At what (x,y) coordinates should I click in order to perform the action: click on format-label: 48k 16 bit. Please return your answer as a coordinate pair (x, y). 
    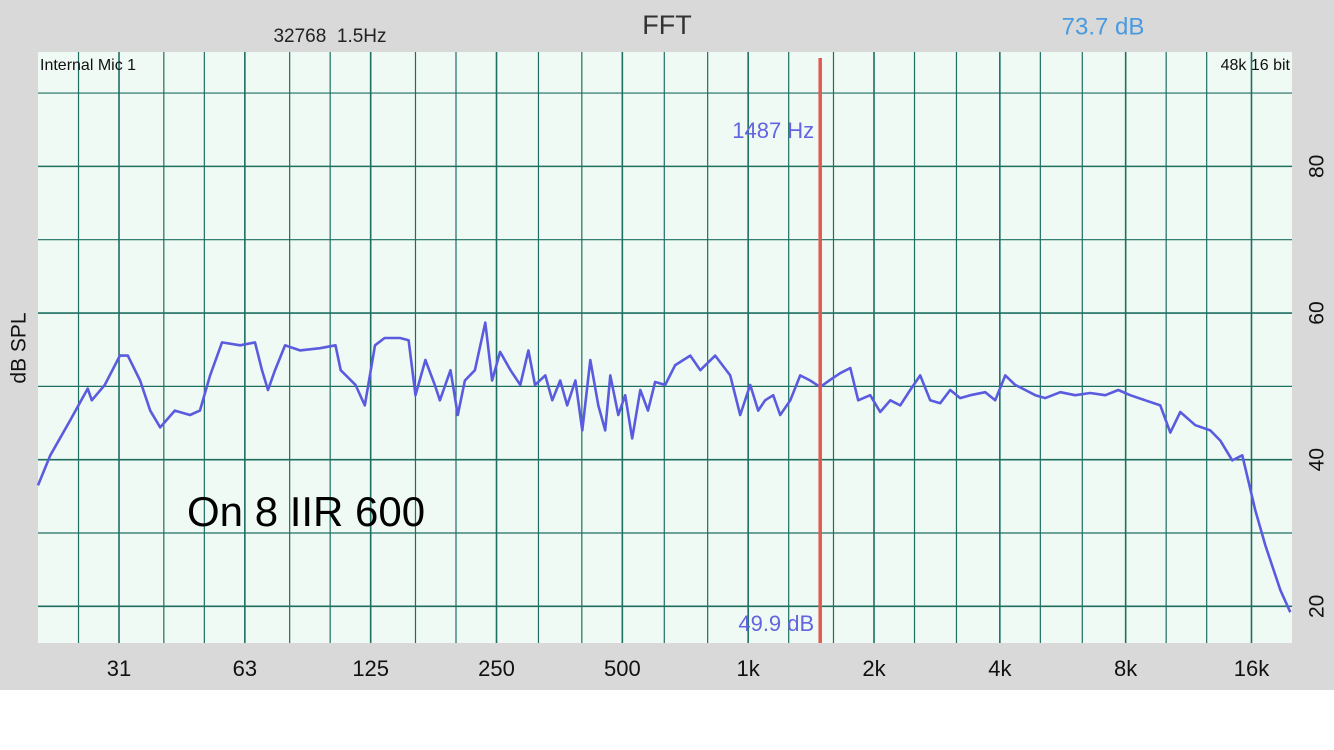
    Looking at the image, I should click on (1256, 65).